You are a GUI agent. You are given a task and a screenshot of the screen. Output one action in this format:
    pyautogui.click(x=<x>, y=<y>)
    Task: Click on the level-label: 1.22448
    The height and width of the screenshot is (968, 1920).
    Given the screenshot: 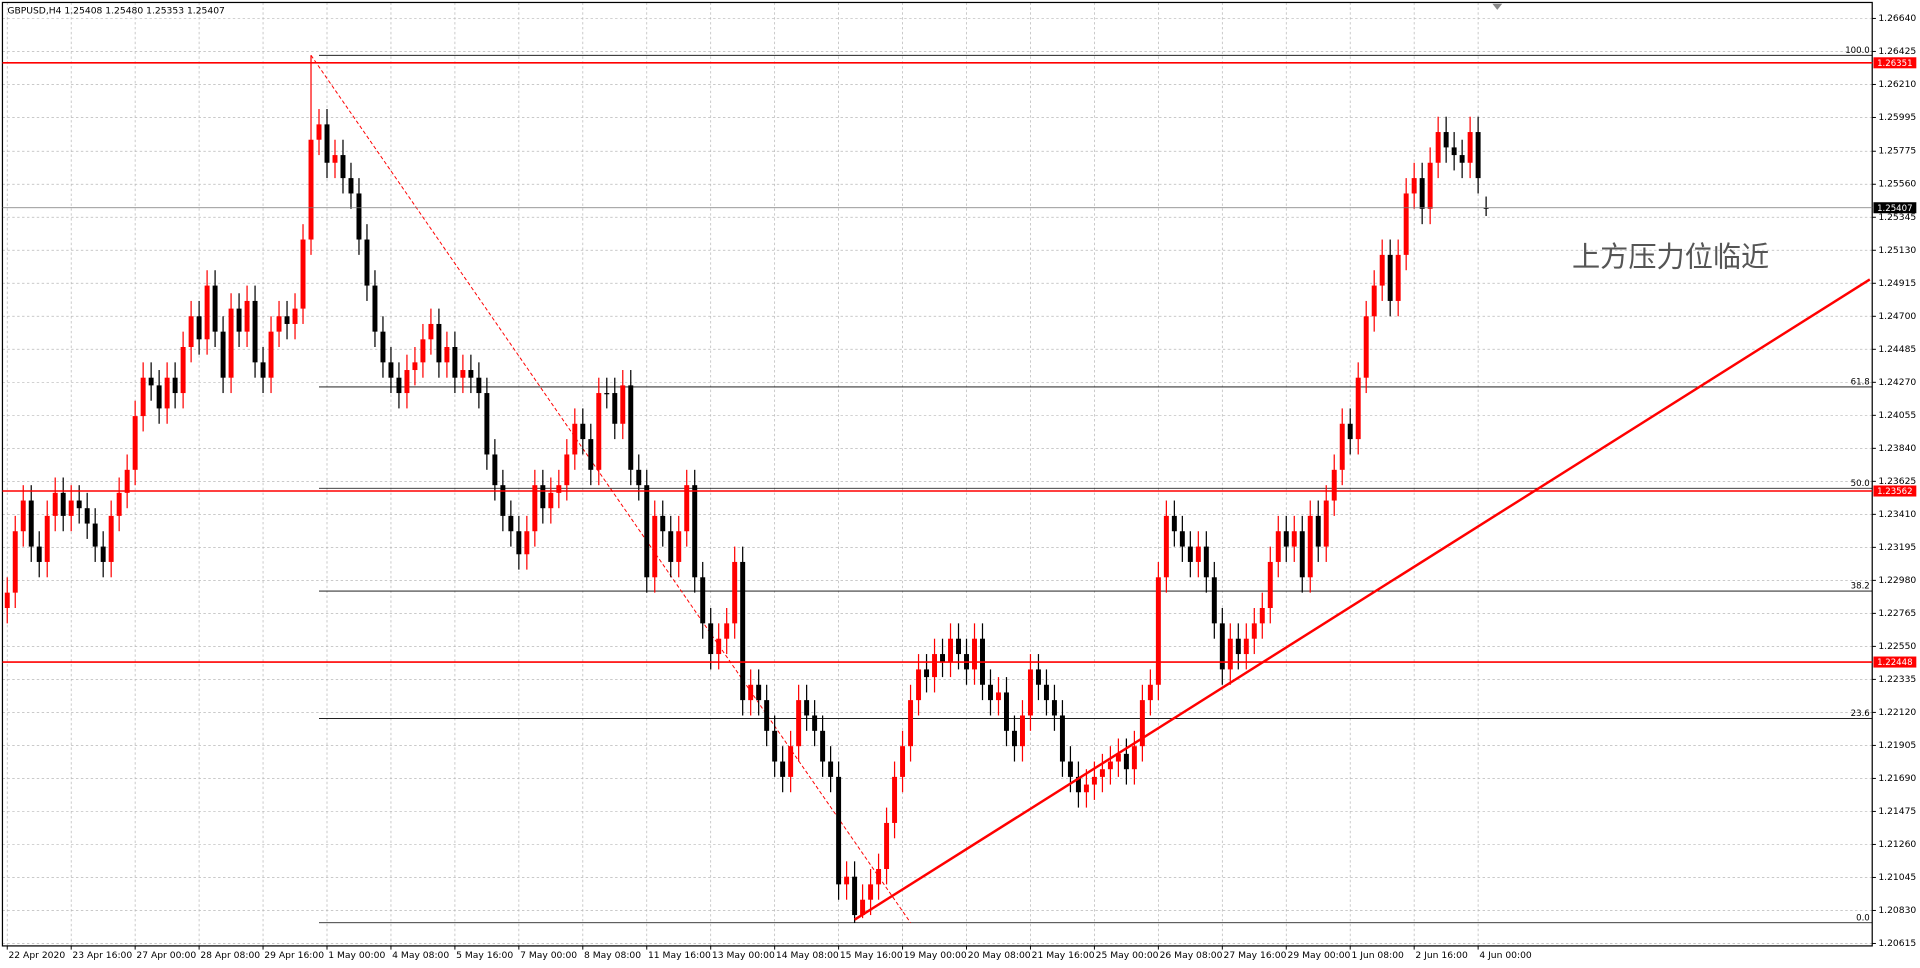 What is the action you would take?
    pyautogui.click(x=1894, y=663)
    